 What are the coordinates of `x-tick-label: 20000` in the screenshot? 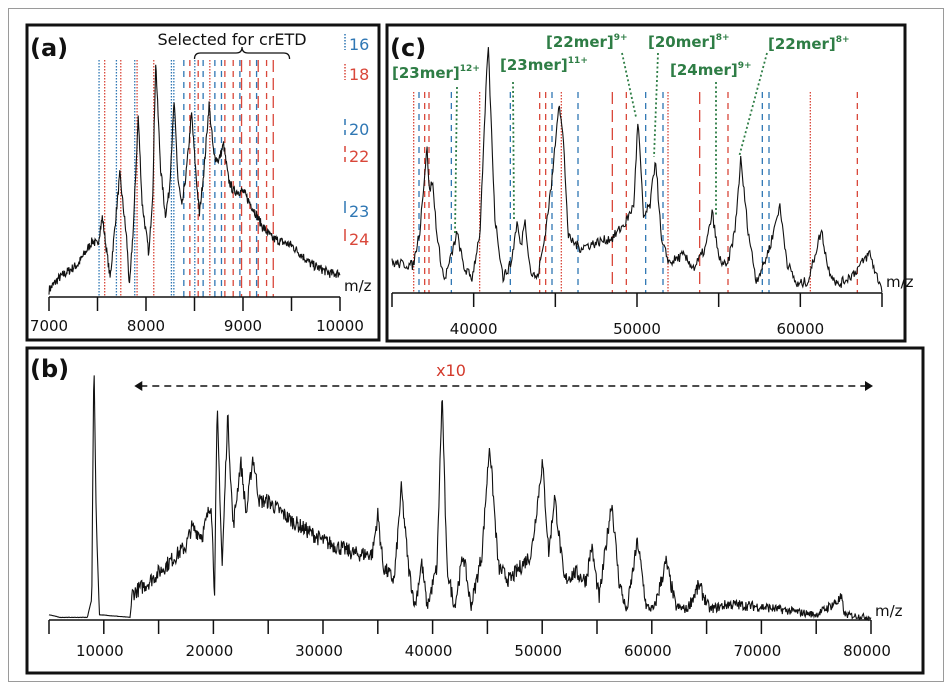 It's located at (210, 651).